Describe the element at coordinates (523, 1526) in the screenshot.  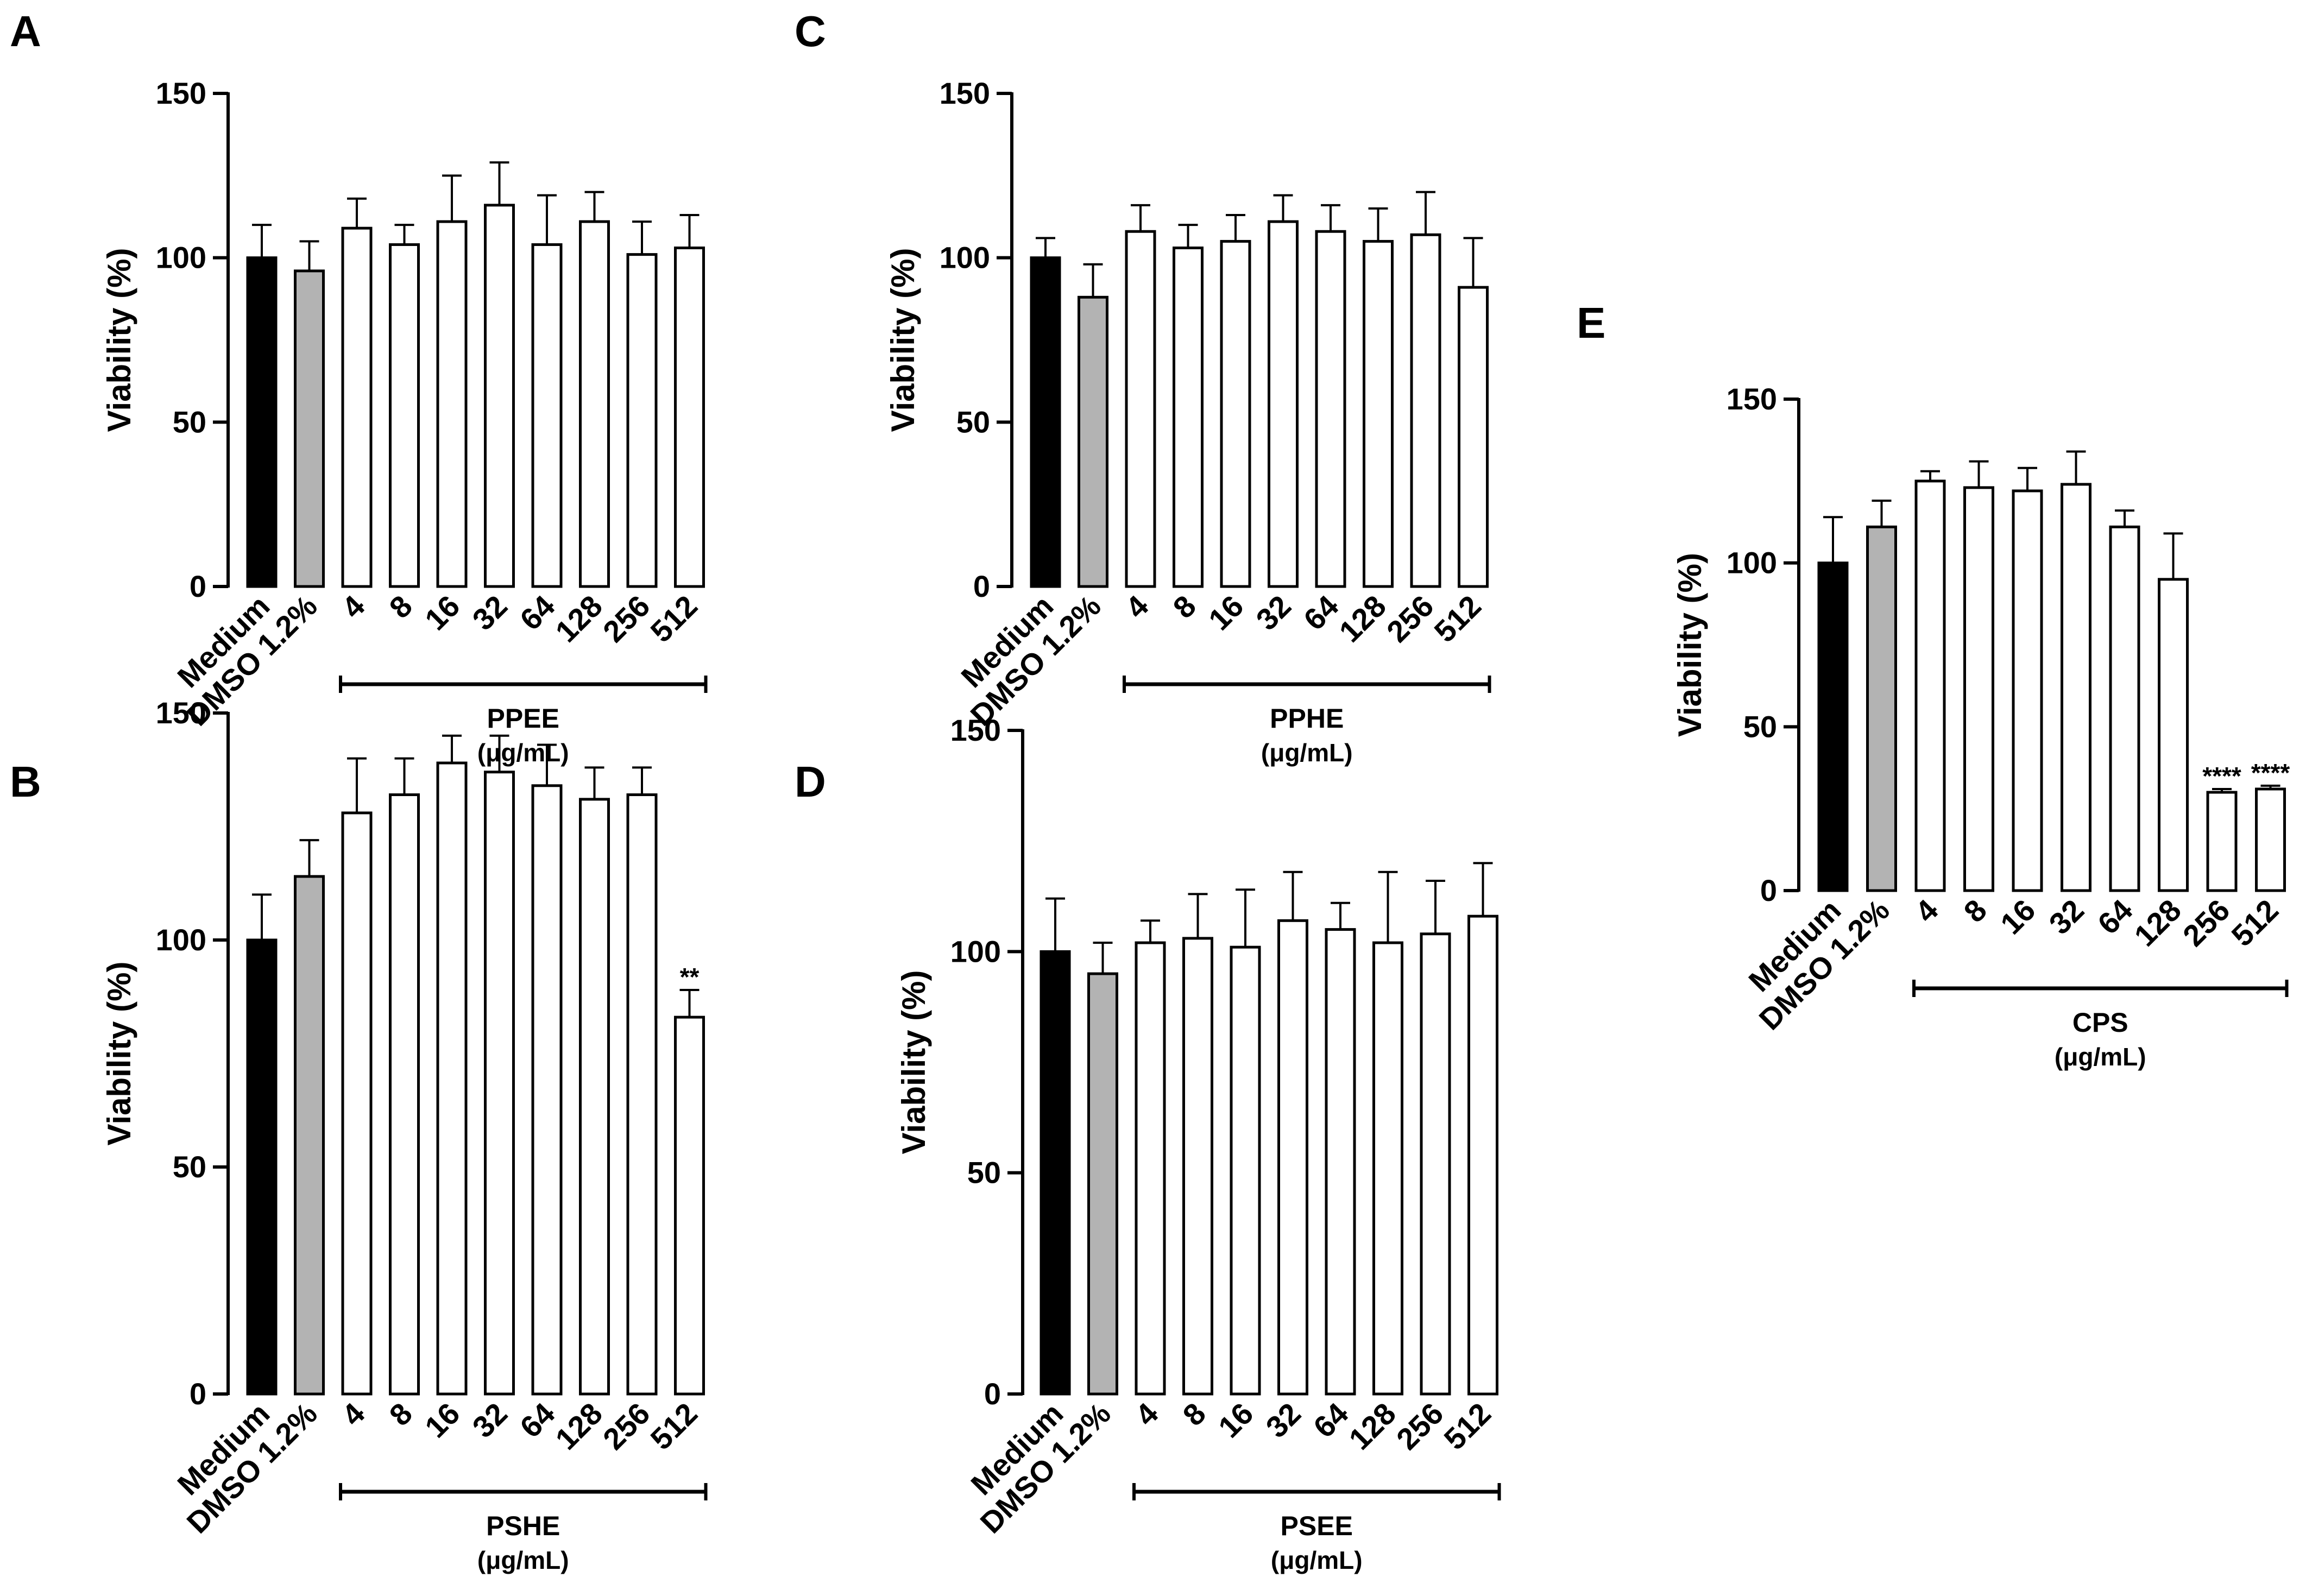
I see `group-name: PSHE` at that location.